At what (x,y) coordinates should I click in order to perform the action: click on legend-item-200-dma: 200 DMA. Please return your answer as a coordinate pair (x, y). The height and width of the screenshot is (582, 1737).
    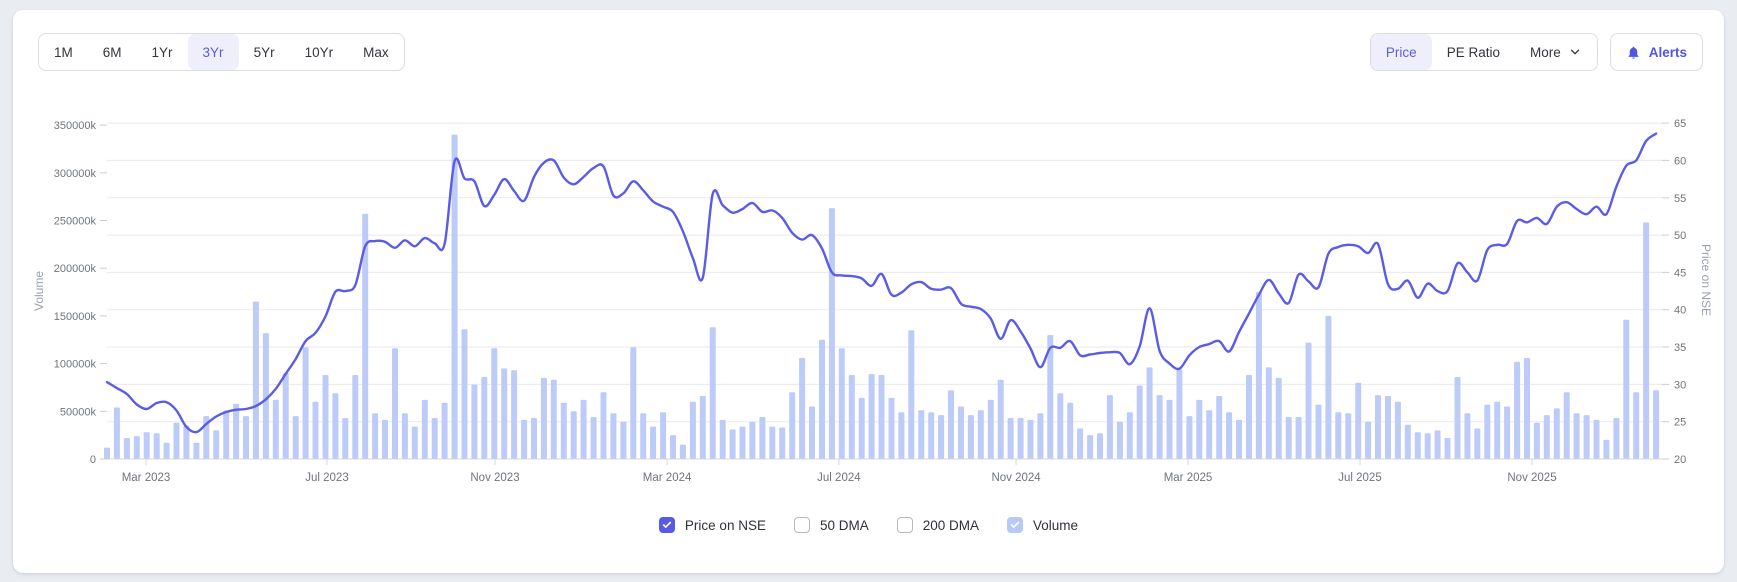
    Looking at the image, I should click on (937, 525).